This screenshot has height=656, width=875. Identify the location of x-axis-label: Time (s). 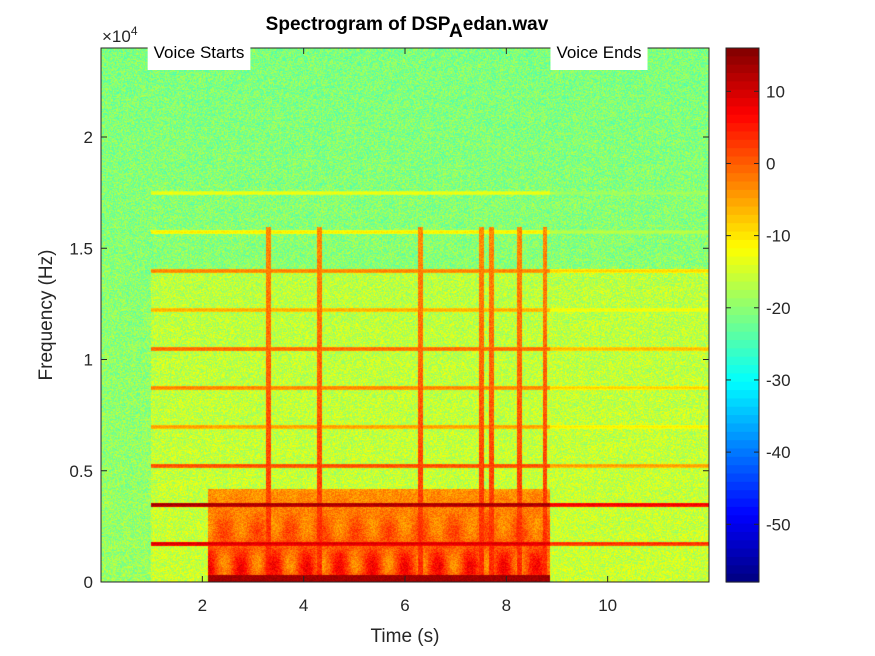
(405, 636).